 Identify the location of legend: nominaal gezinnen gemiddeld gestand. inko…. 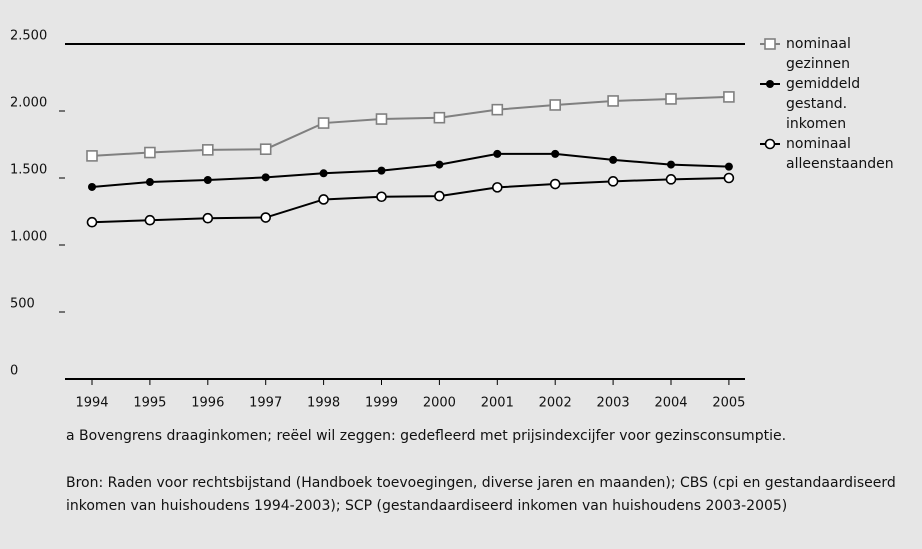
(835, 104).